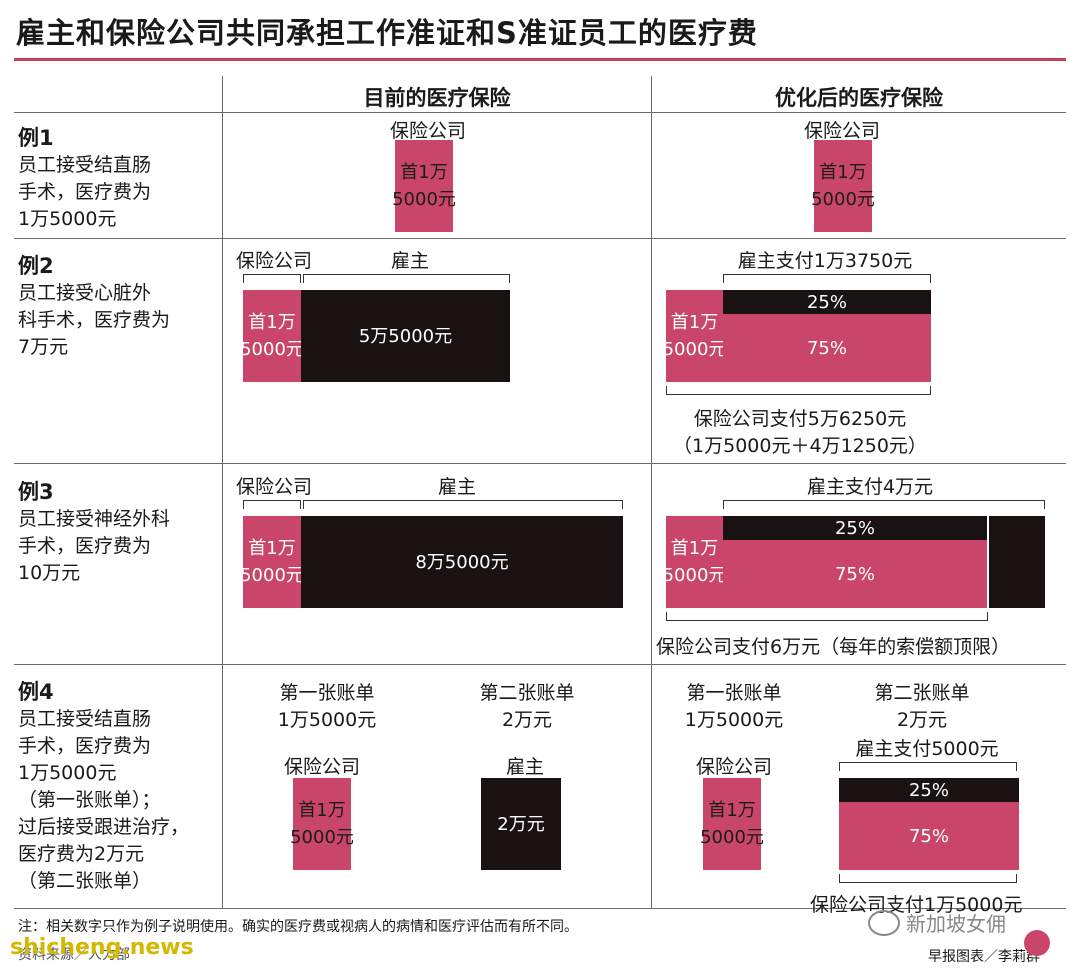 This screenshot has width=1080, height=969. What do you see at coordinates (272, 562) in the screenshot?
I see `ex3-current-insurer-box: 首1万 5000元` at bounding box center [272, 562].